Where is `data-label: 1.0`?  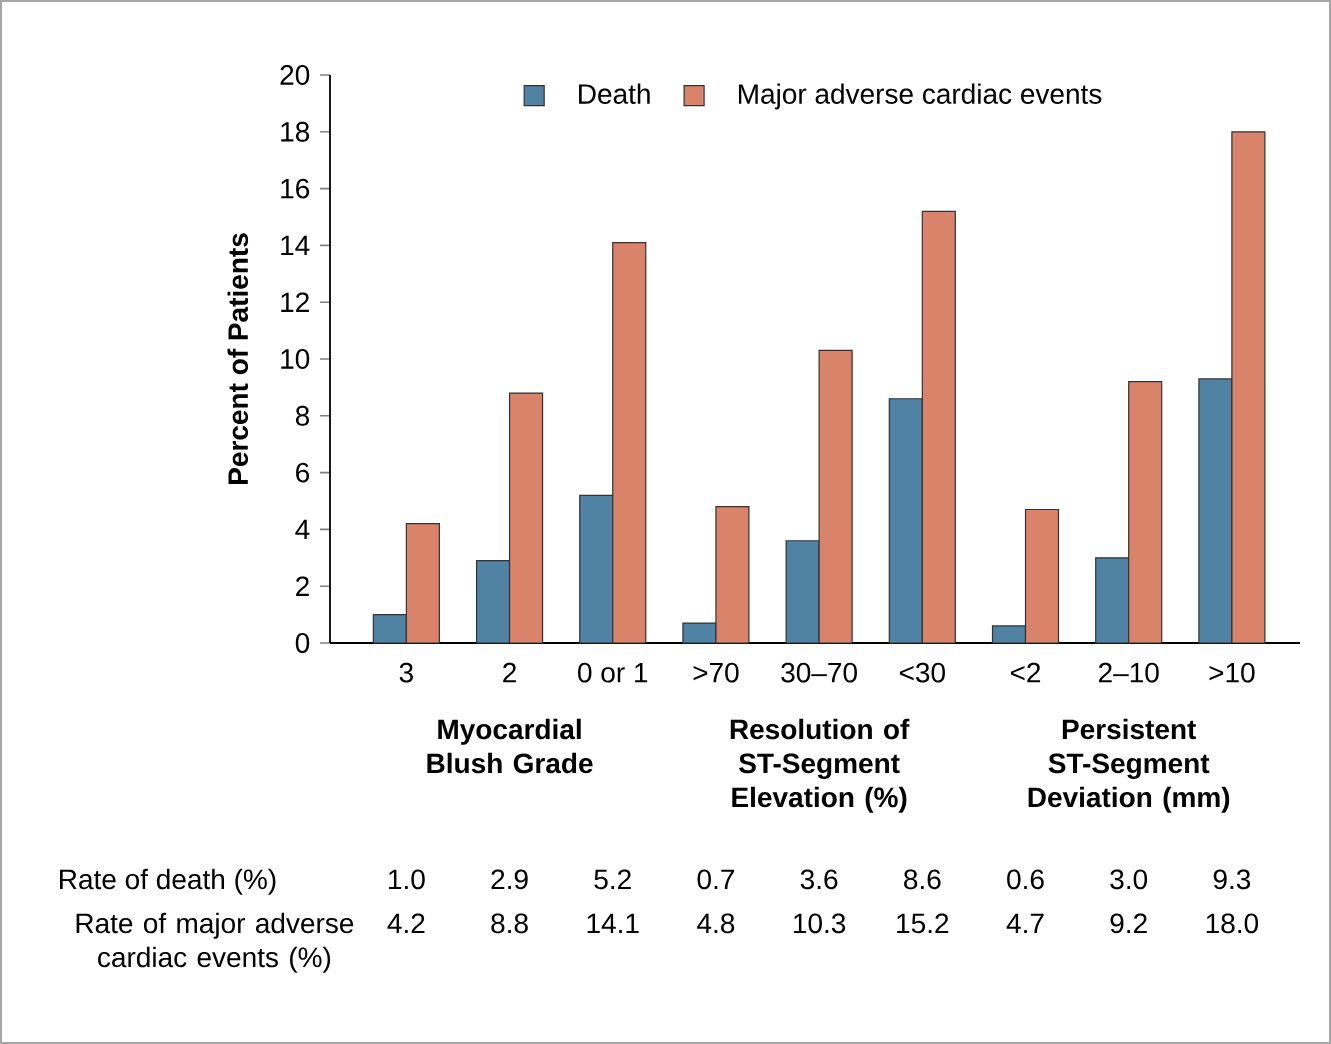 data-label: 1.0 is located at coordinates (407, 879).